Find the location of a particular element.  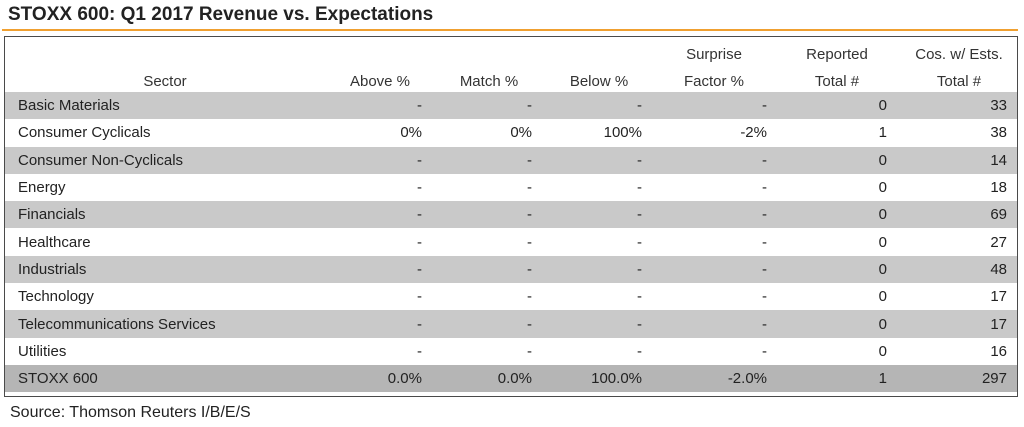

header-surprise-line2: Factor % is located at coordinates (713, 81).